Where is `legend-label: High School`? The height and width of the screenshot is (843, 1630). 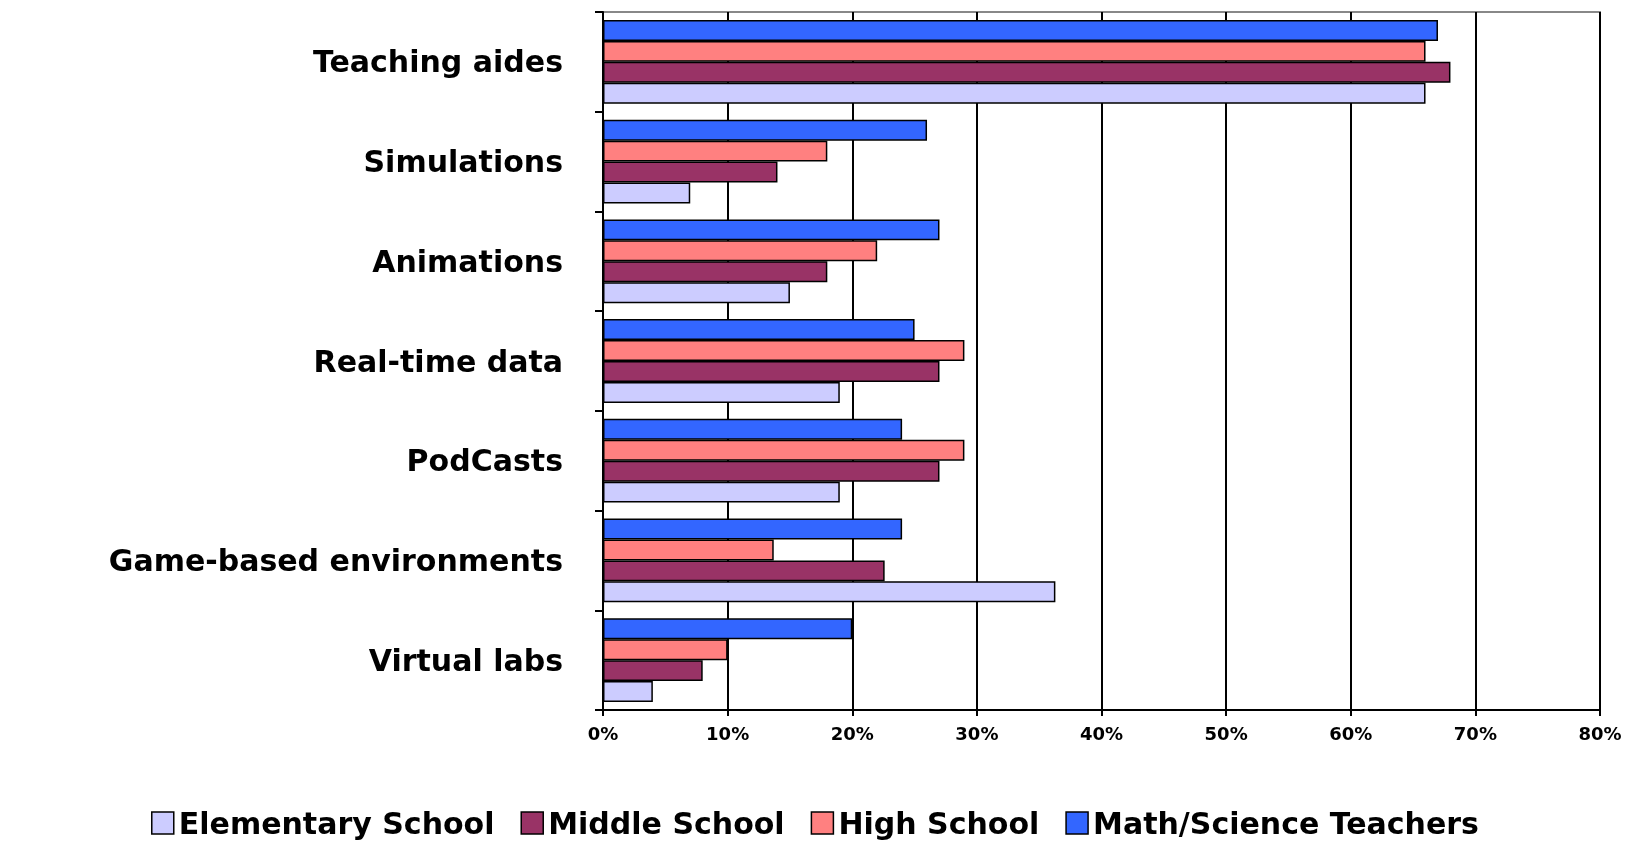
legend-label: High School is located at coordinates (939, 823).